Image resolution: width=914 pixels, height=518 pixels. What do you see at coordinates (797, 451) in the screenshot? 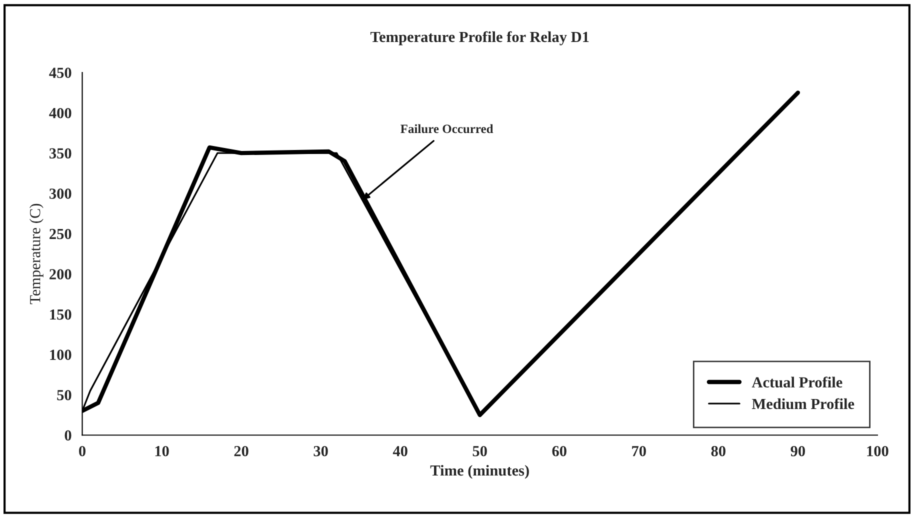
I see `x-tick-label: 90` at bounding box center [797, 451].